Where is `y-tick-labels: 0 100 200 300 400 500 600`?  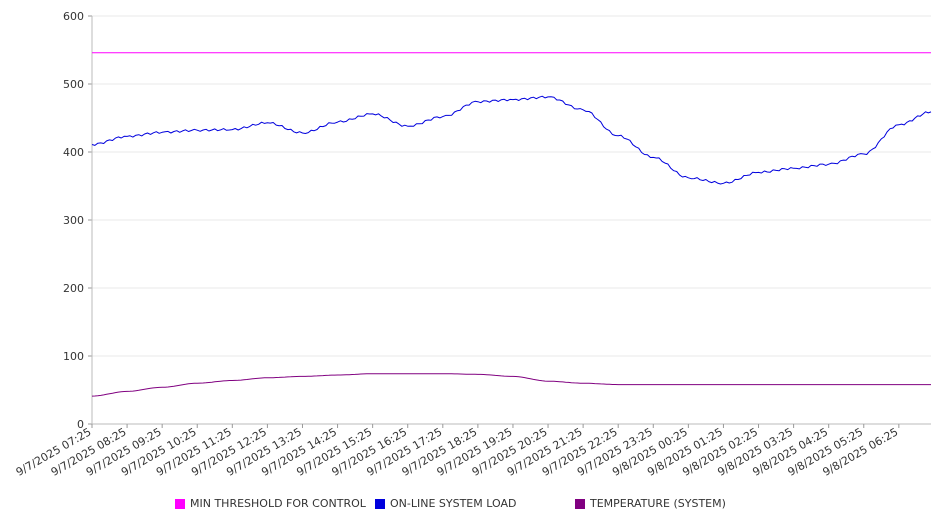 y-tick-labels: 0 100 200 300 400 500 600 is located at coordinates (73, 220).